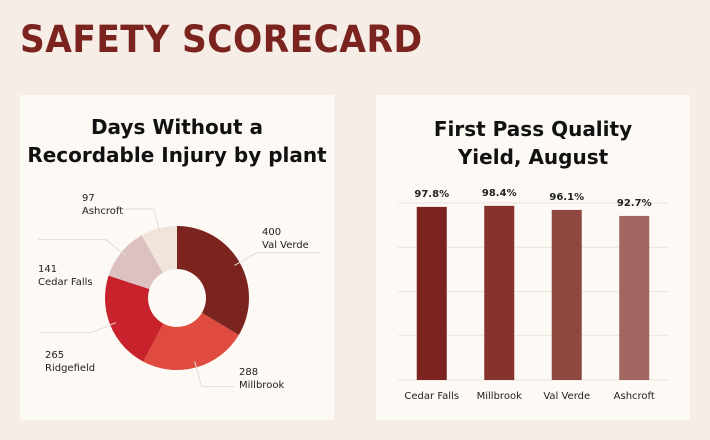 The width and height of the screenshot is (710, 440). I want to click on donut-slice-ashcroft, so click(159, 249).